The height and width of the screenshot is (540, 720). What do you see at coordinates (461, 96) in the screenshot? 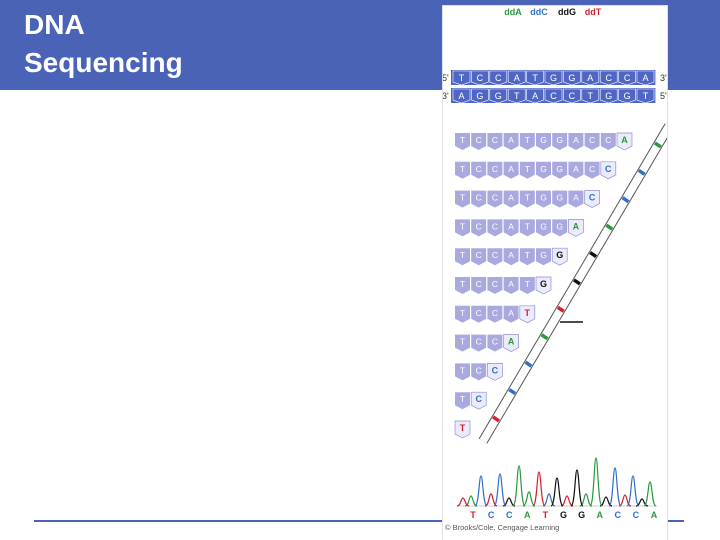
I see `bottom-strand-base-label: A` at bounding box center [461, 96].